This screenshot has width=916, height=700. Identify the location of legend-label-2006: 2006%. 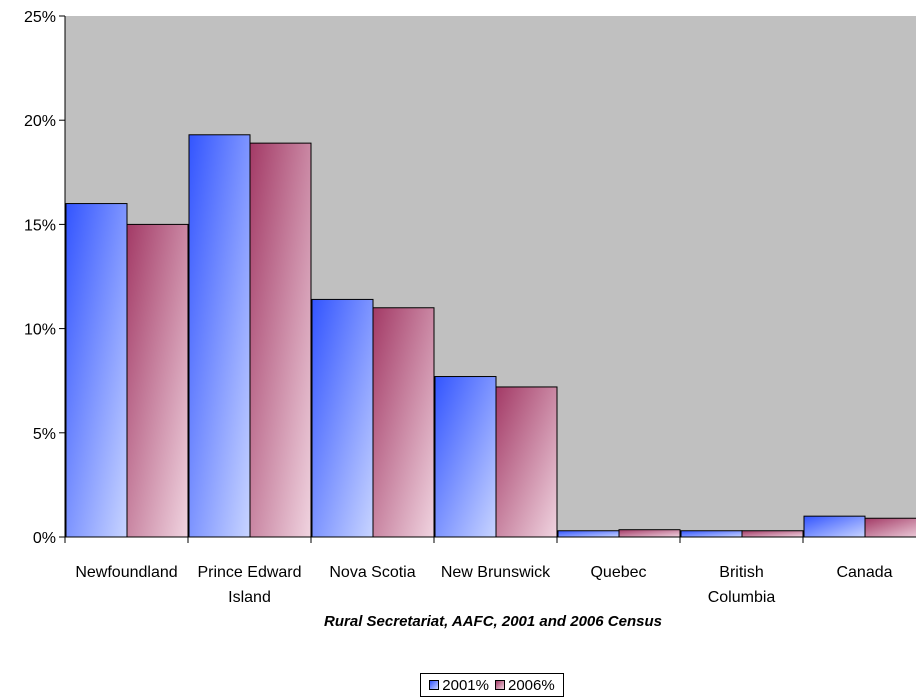
(531, 685).